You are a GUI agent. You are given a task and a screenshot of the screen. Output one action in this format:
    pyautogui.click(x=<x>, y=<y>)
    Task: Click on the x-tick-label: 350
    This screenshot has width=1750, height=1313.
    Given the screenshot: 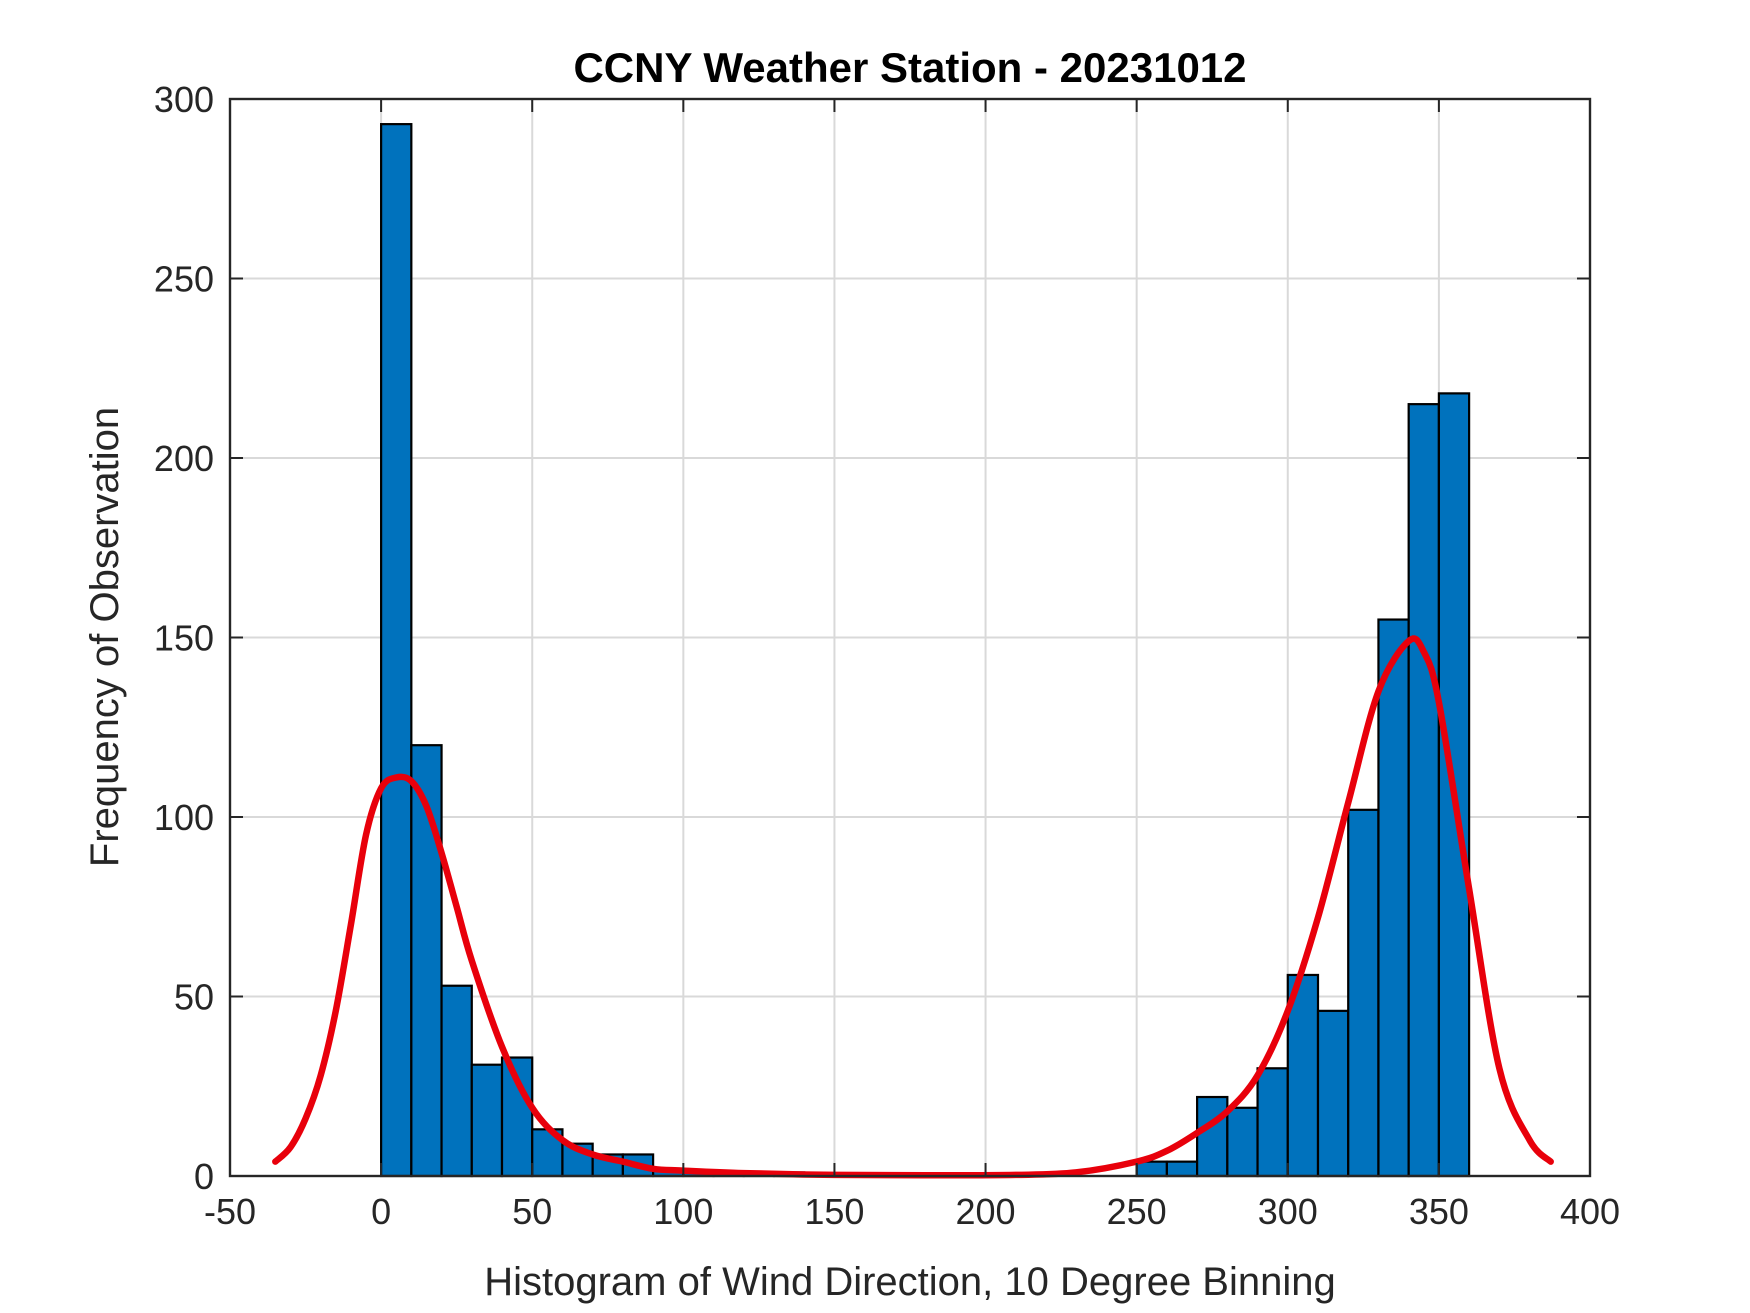 What is the action you would take?
    pyautogui.click(x=1439, y=1211)
    